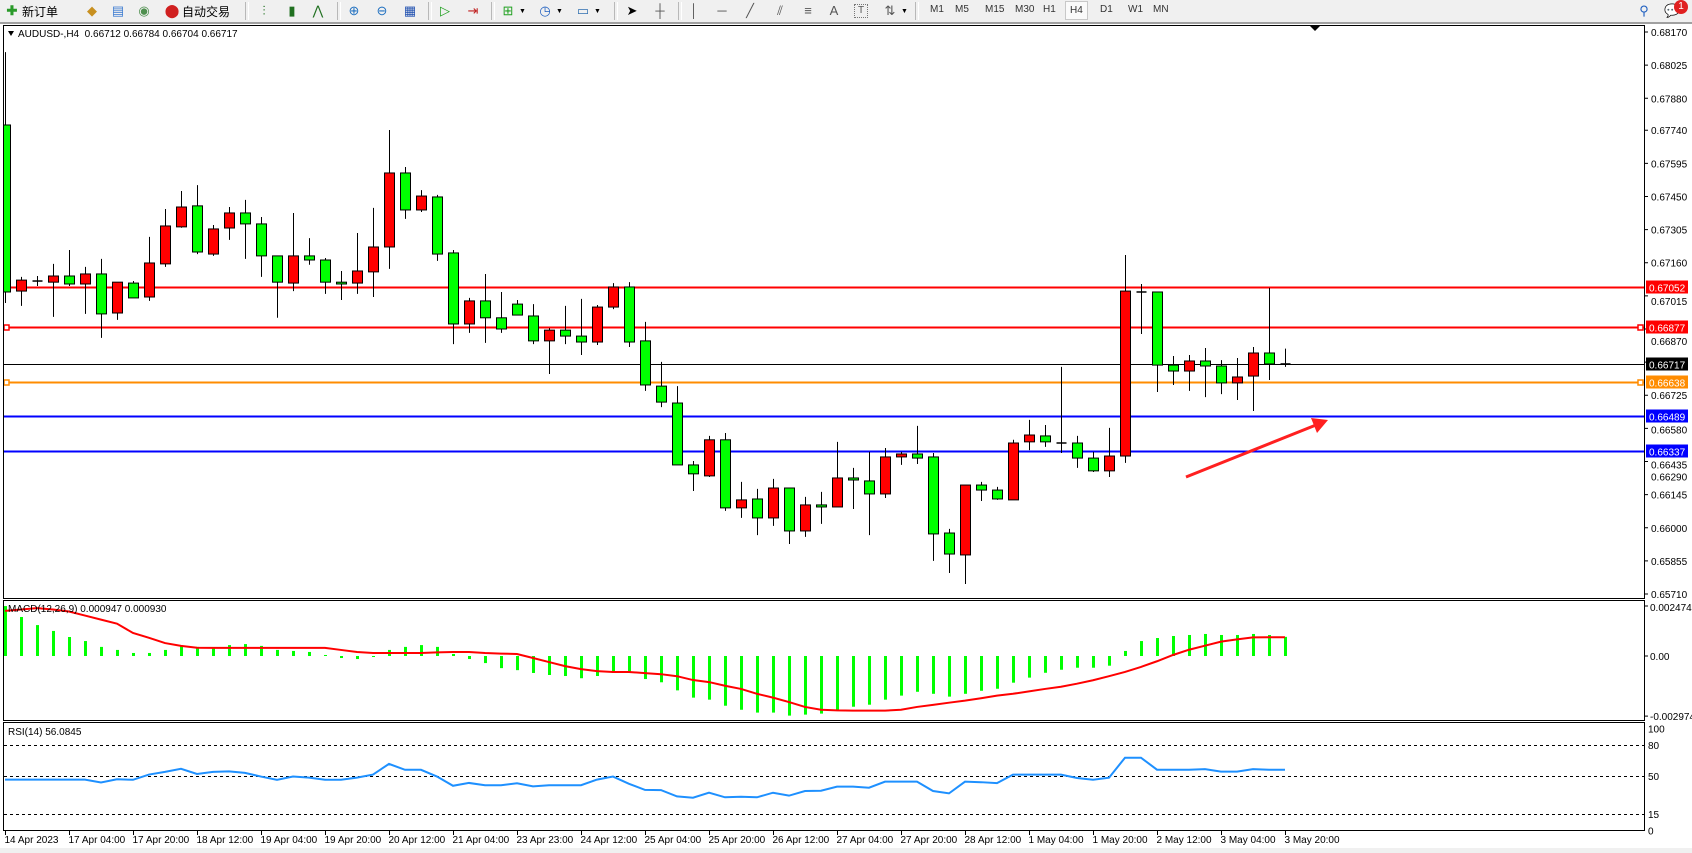  I want to click on new-order-button: ✚ 新订单, so click(31, 11).